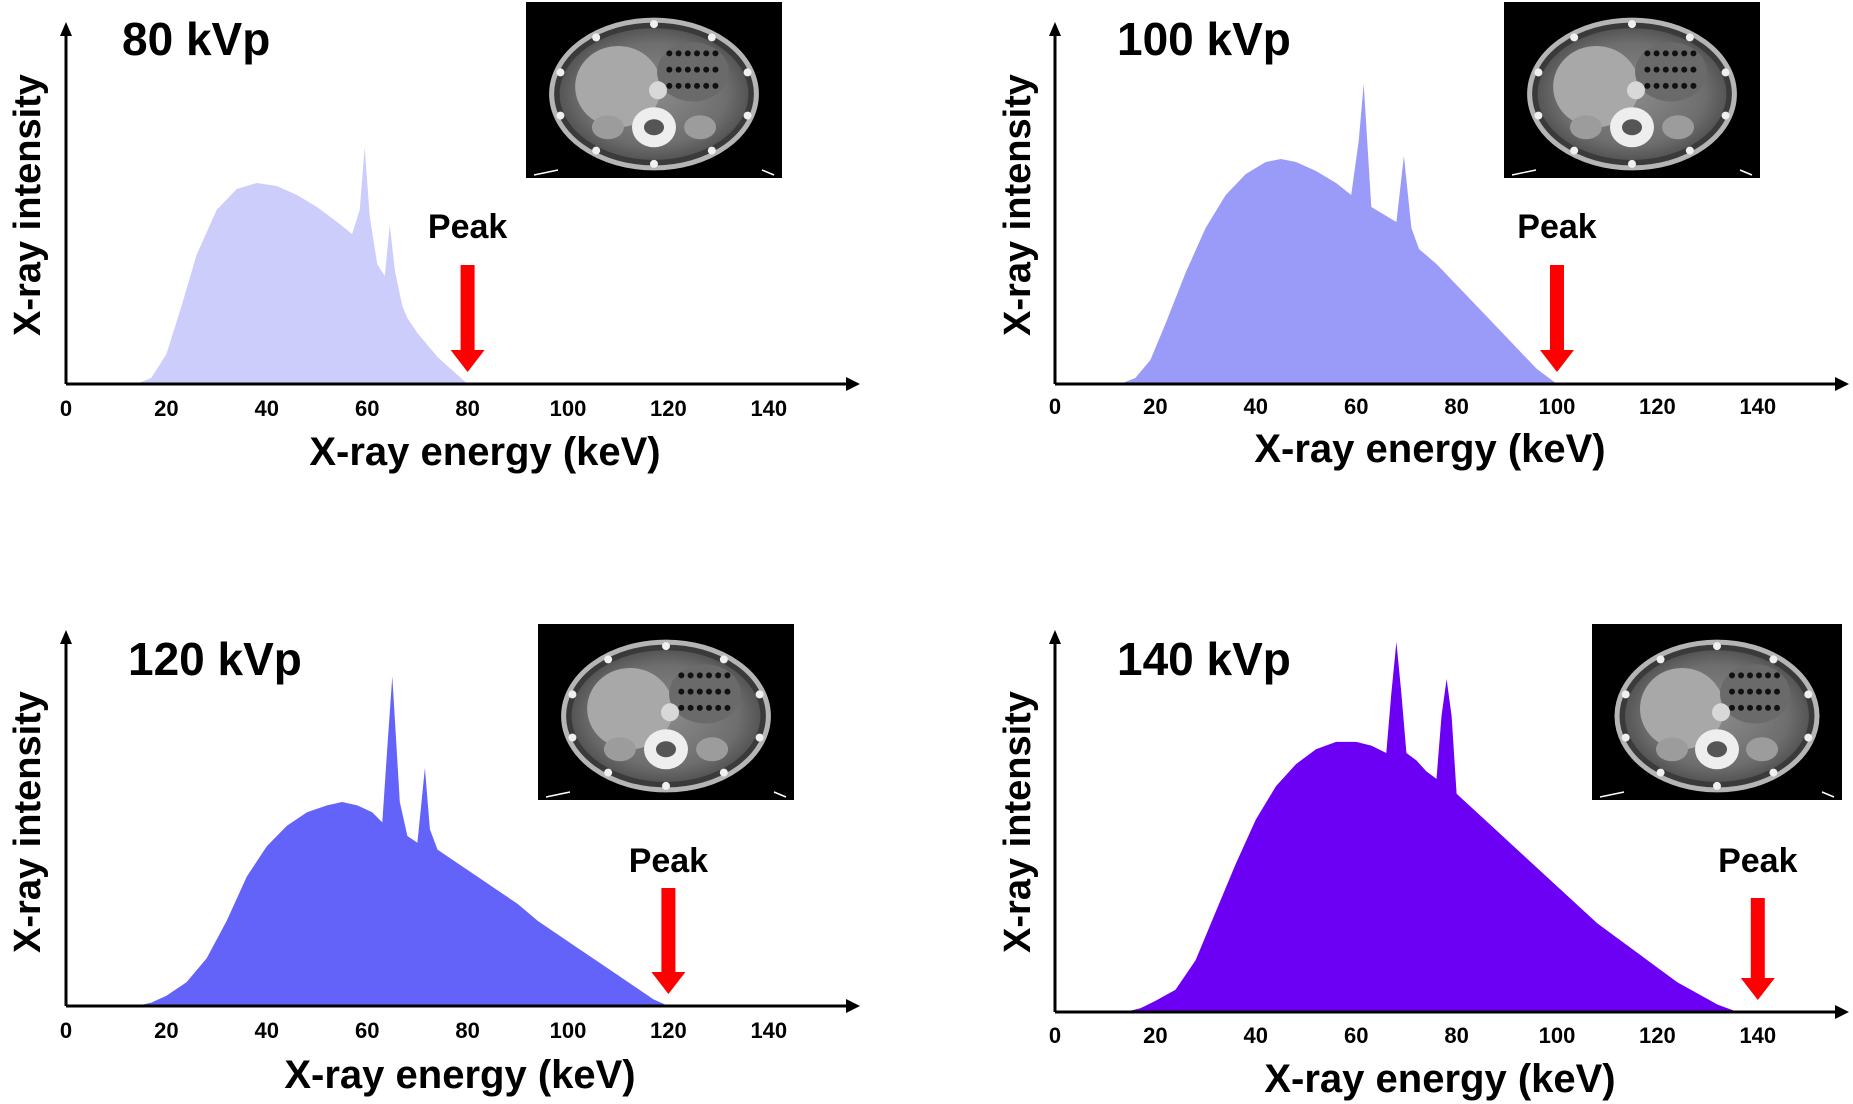 The width and height of the screenshot is (1853, 1104). What do you see at coordinates (1204, 39) in the screenshot?
I see `chart-title: 100 kVp` at bounding box center [1204, 39].